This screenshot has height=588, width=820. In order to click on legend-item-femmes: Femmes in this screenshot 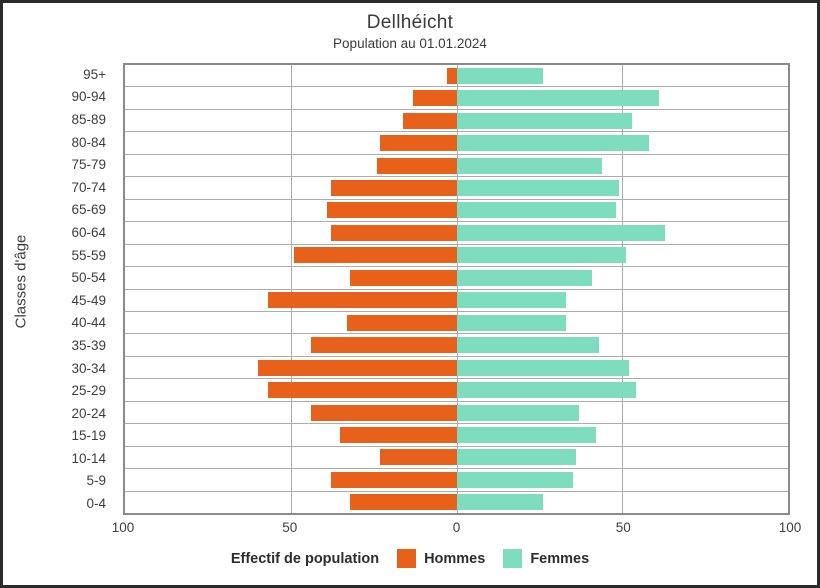, I will do `click(546, 558)`.